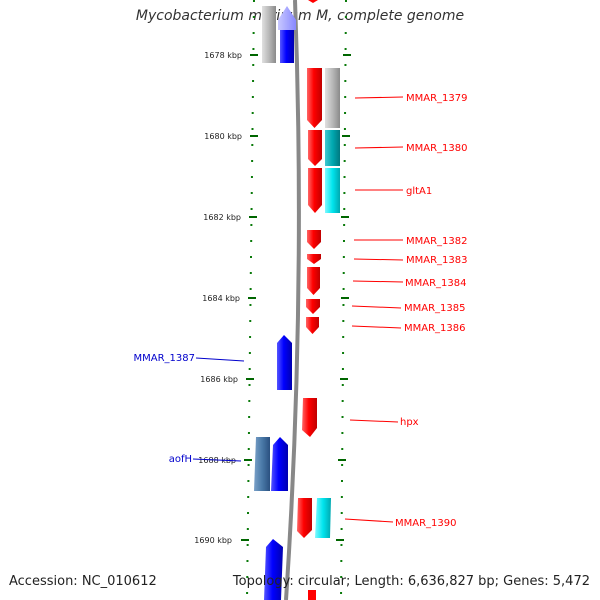 The width and height of the screenshot is (600, 600). What do you see at coordinates (287, 18) in the screenshot?
I see `forward-feature-partial-top` at bounding box center [287, 18].